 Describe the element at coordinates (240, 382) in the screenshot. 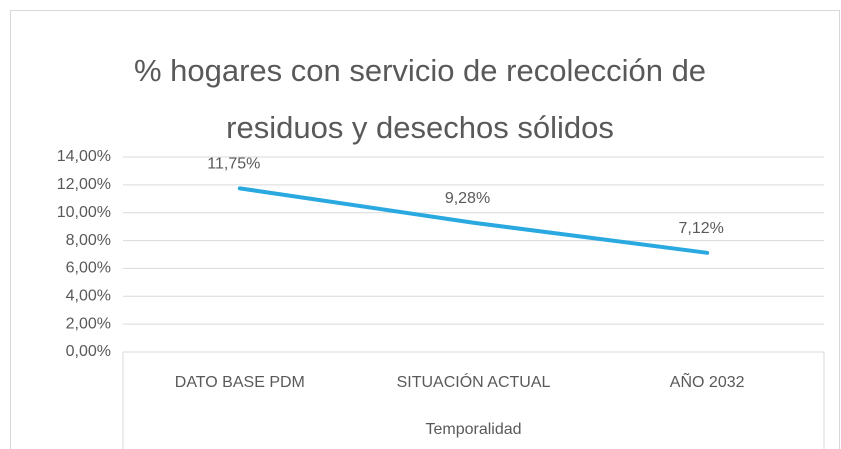

I see `x-tick-label: DATO BASE PDM` at that location.